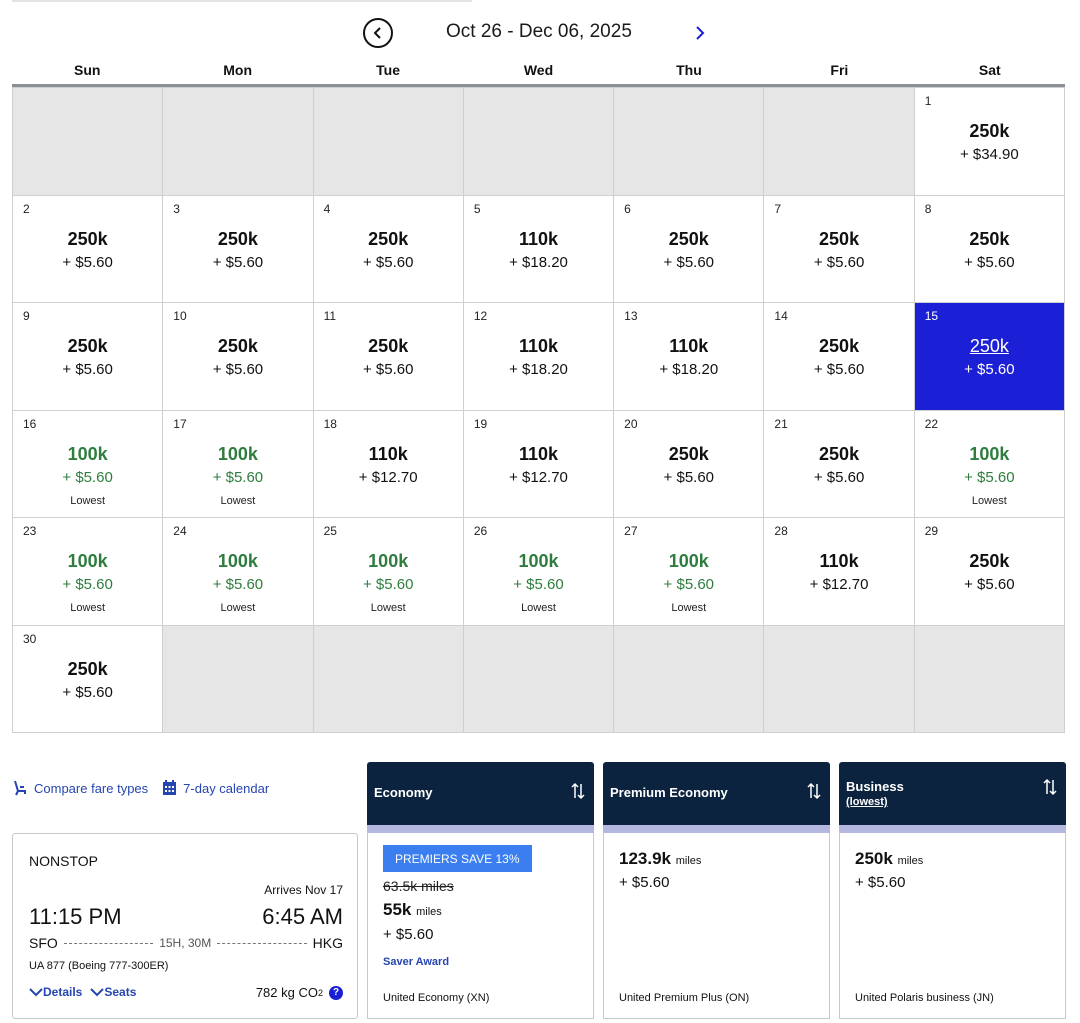 The image size is (1080, 1023). What do you see at coordinates (88, 249) in the screenshot?
I see `calendar-day-cell: 2 250k + $5.60` at bounding box center [88, 249].